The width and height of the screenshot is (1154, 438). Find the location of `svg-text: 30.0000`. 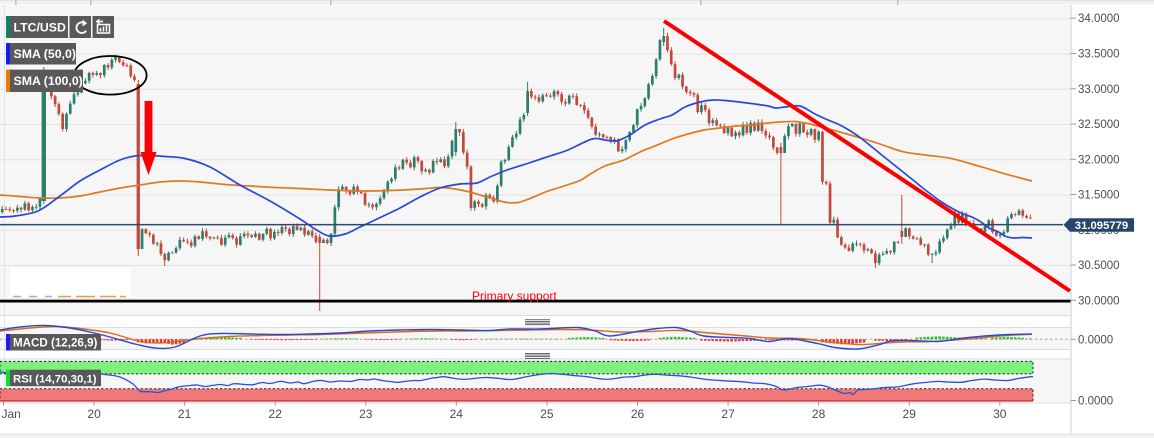

svg-text: 30.0000 is located at coordinates (1099, 301).